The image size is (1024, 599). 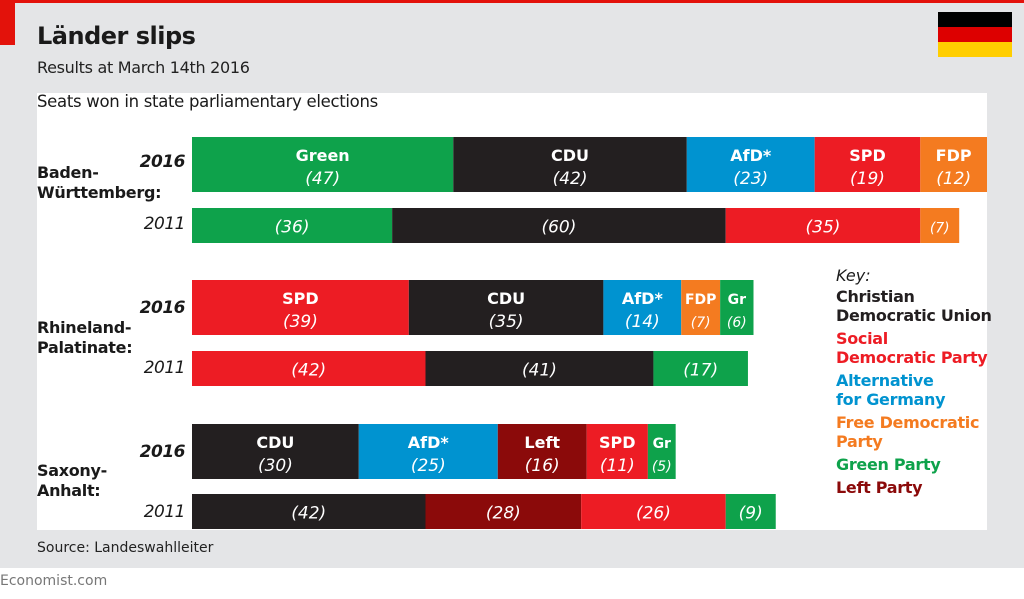 I want to click on legend-title: Key:, so click(x=853, y=275).